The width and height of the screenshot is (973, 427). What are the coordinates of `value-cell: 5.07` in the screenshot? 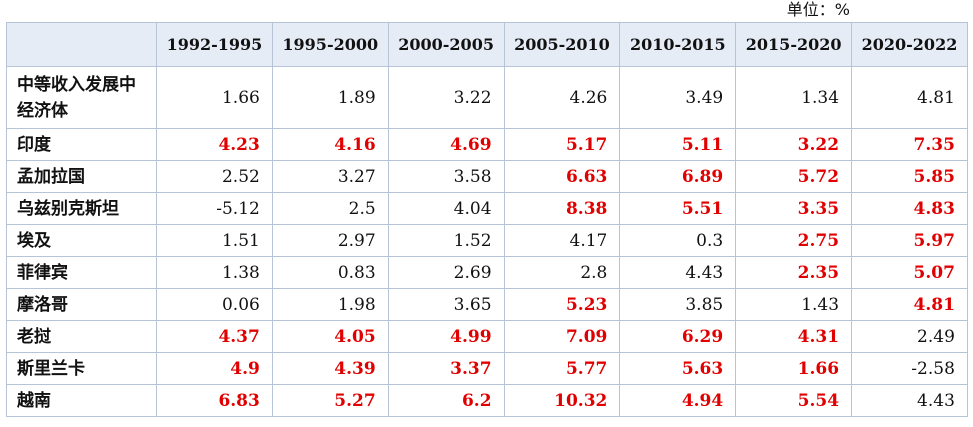 It's located at (909, 272).